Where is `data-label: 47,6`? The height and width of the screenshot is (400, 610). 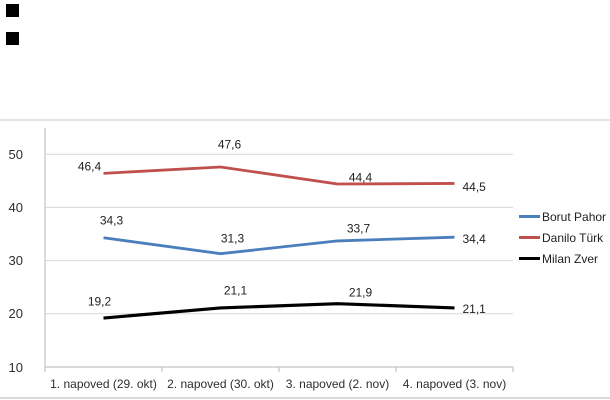 data-label: 47,6 is located at coordinates (229, 144).